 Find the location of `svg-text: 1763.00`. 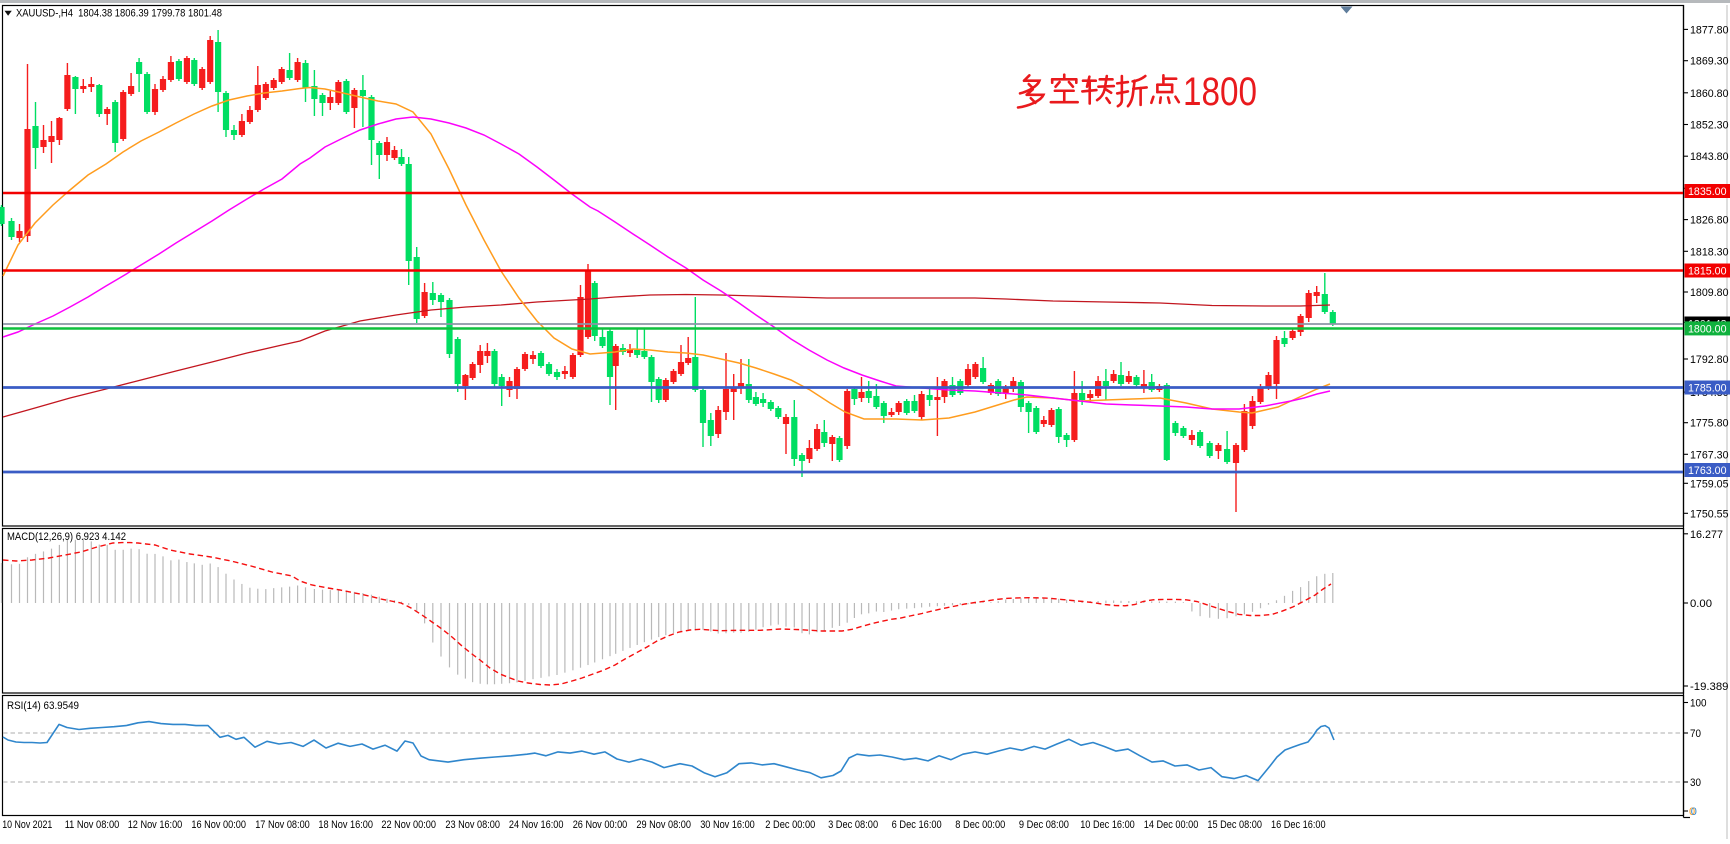

svg-text: 1763.00 is located at coordinates (1707, 471).